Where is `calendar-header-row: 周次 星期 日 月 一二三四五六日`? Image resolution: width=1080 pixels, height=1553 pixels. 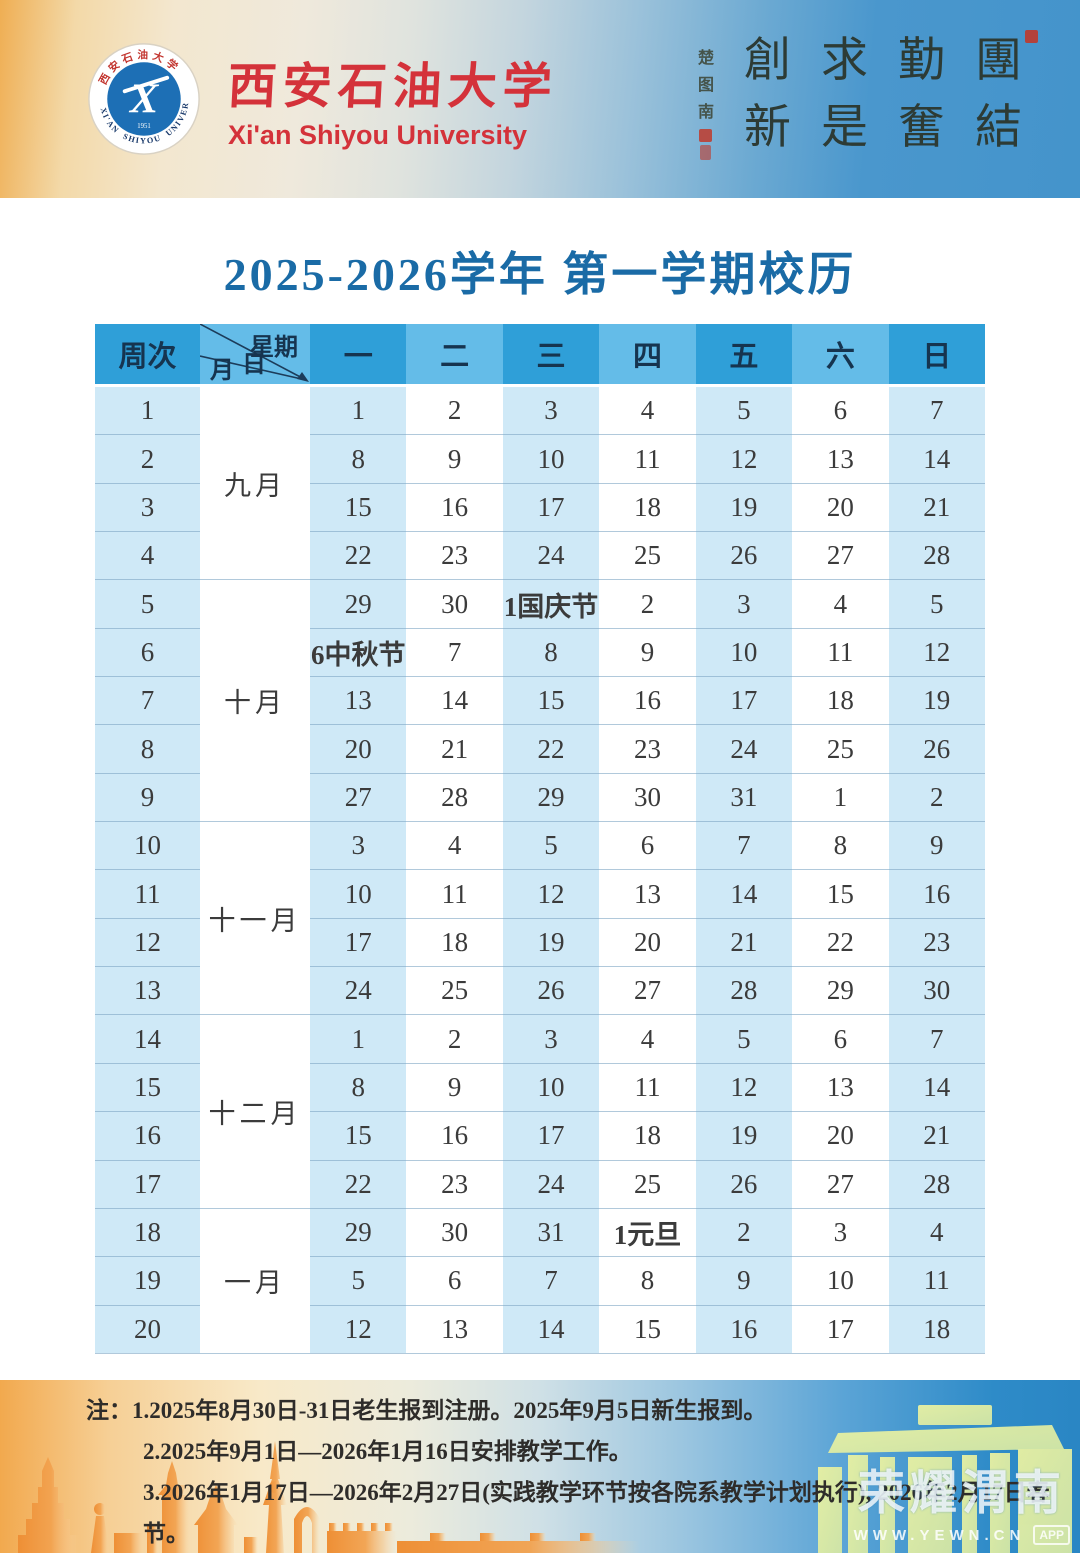 calendar-header-row: 周次 星期 日 月 一二三四五六日 is located at coordinates (540, 355).